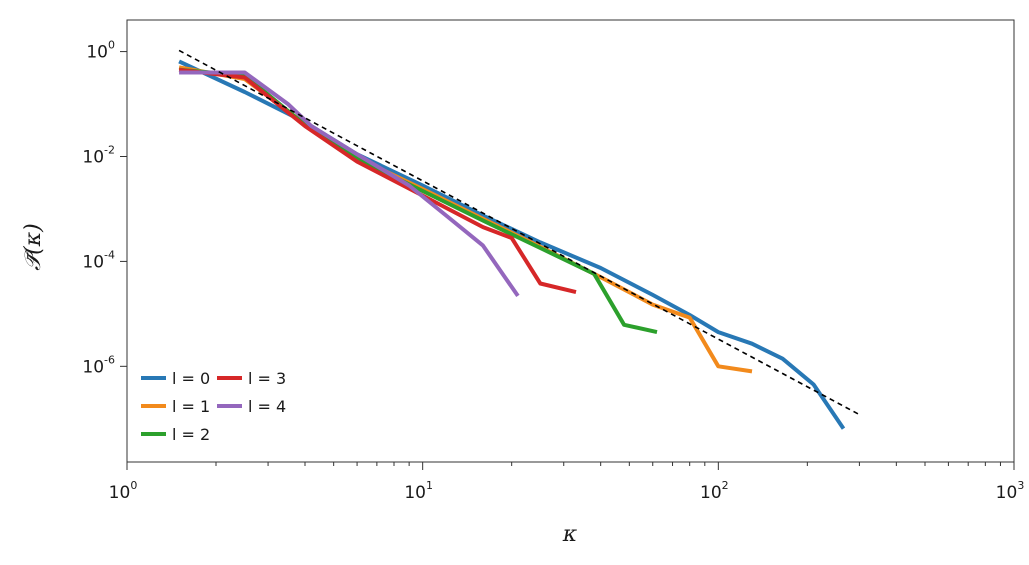  I want to click on y-tick-label: 10⁰, so click(100, 51).